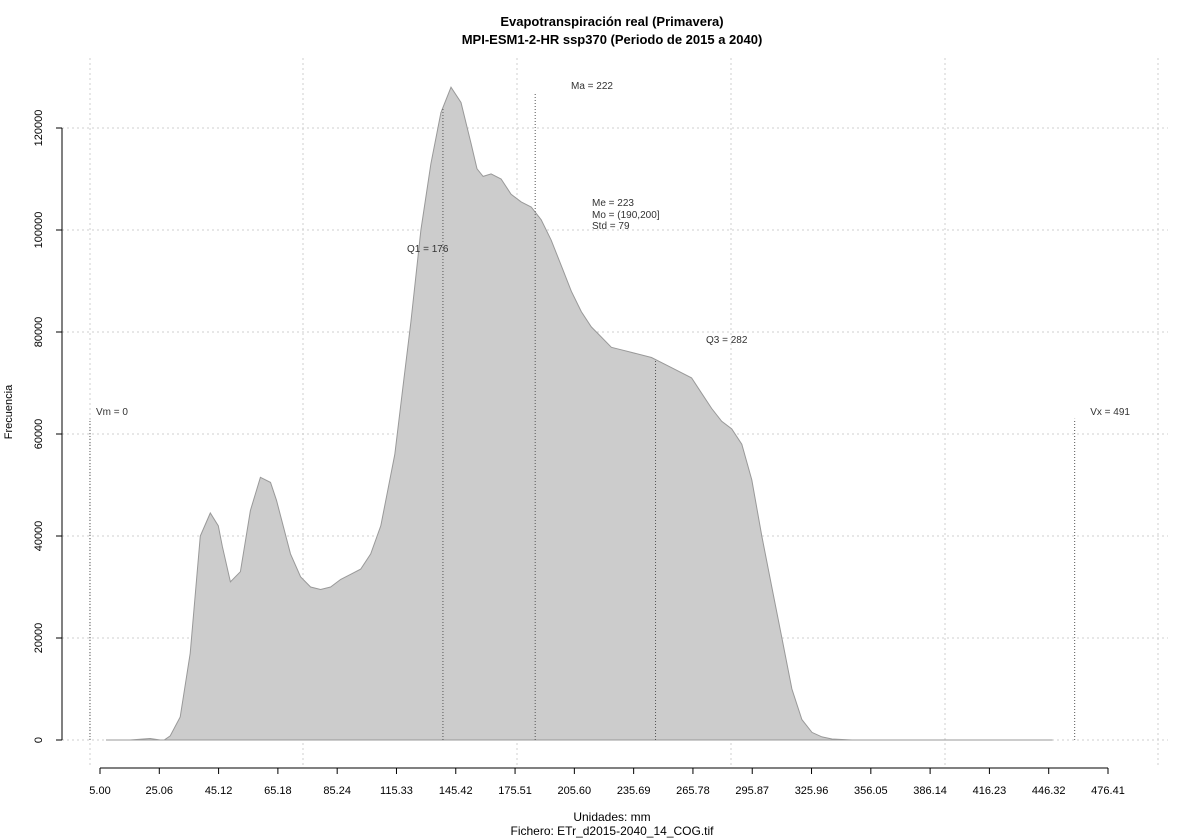 This screenshot has height=840, width=1200. Describe the element at coordinates (39, 638) in the screenshot. I see `y-tick-label: 20000` at that location.